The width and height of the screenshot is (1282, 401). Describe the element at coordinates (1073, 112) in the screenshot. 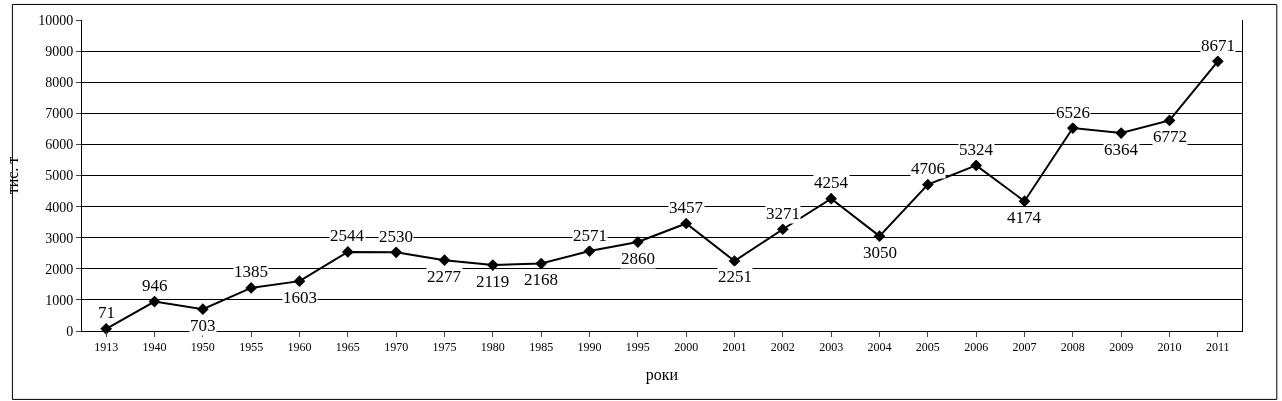

I see `data-label: 6526` at that location.